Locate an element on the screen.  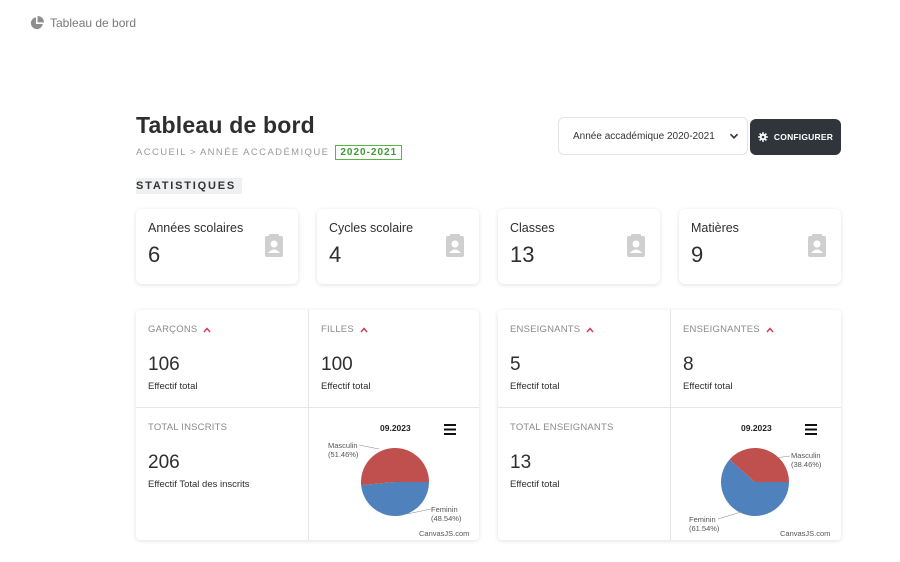
stat-card-matieres: Matières 9 is located at coordinates (760, 246).